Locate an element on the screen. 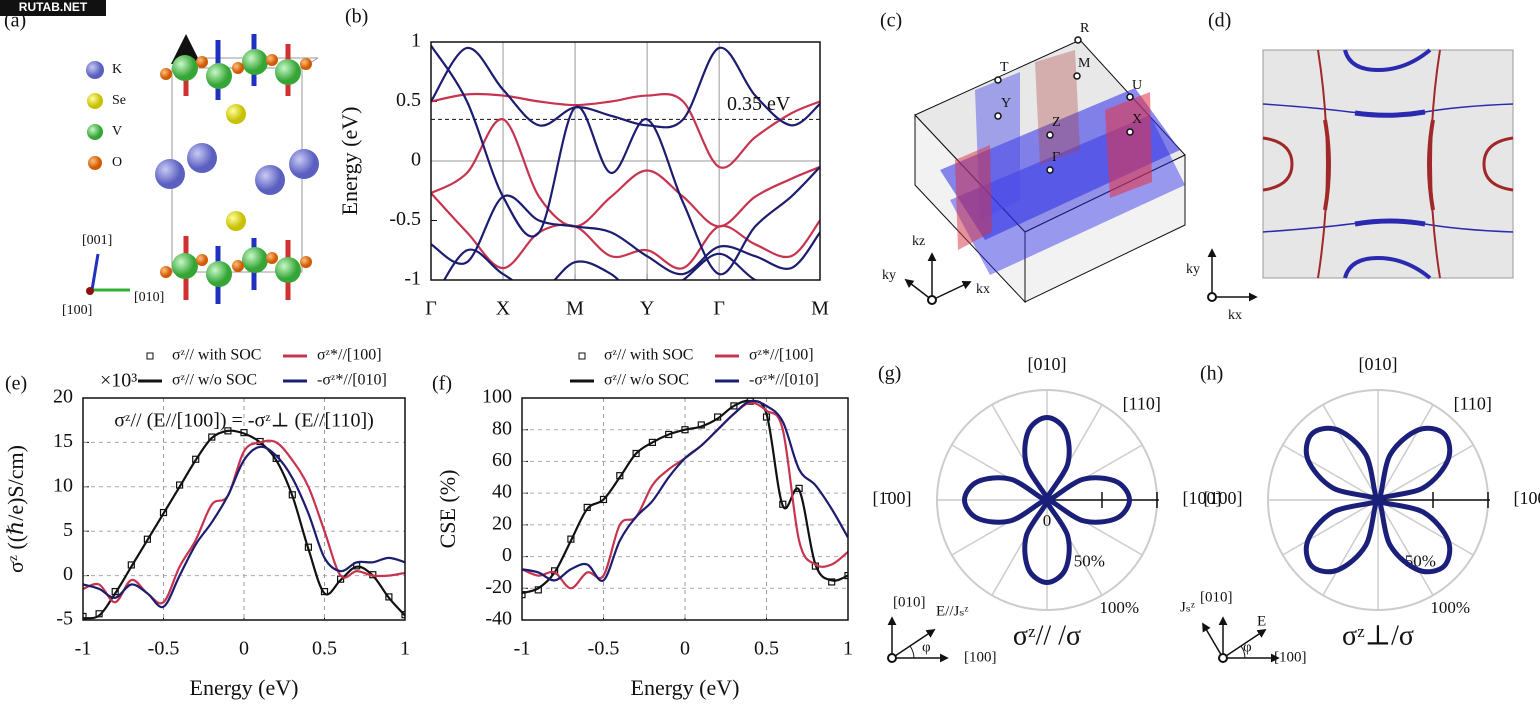  k-points is located at coordinates (1064, 105).